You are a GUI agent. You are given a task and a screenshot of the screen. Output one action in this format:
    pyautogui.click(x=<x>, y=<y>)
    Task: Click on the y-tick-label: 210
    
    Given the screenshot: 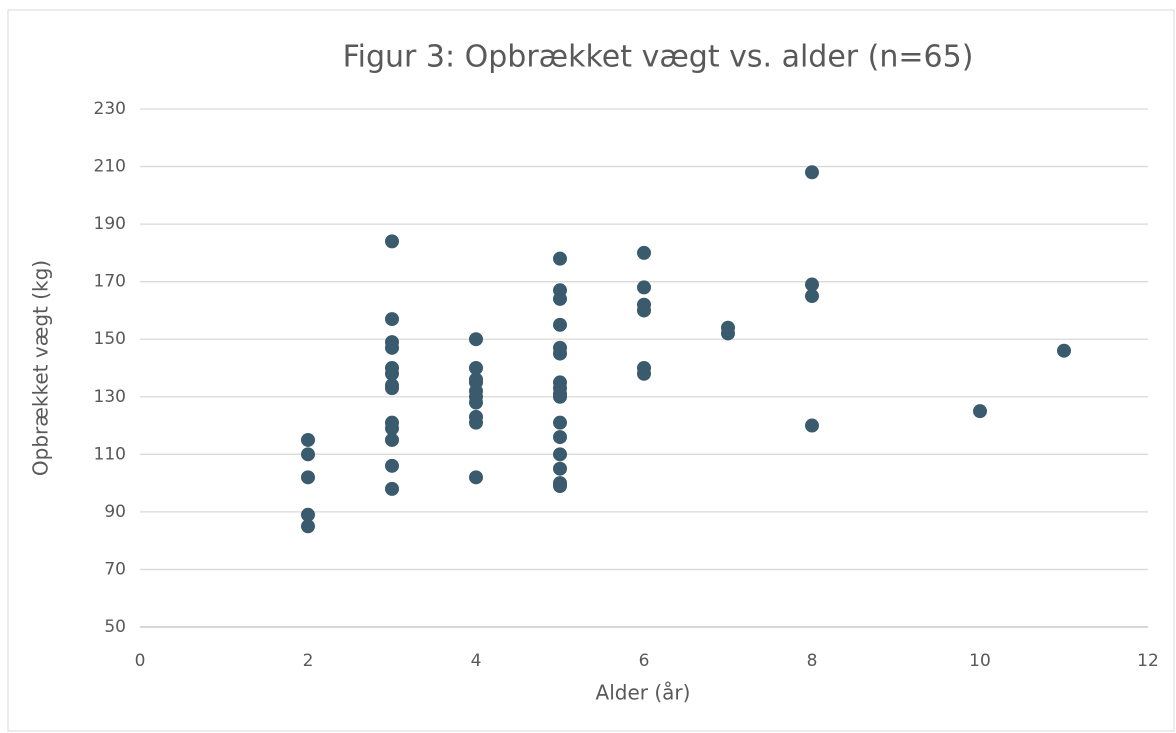 What is the action you would take?
    pyautogui.click(x=110, y=167)
    